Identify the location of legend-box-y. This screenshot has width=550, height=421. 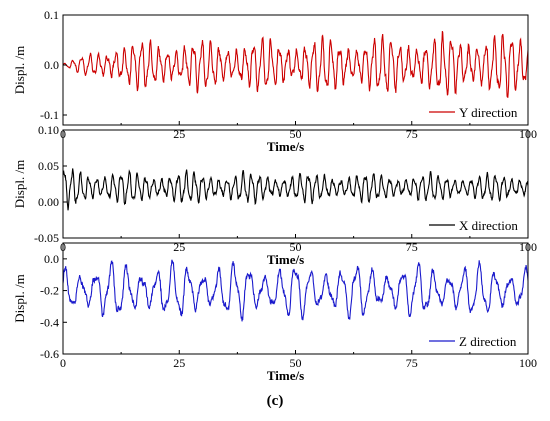
(475, 112).